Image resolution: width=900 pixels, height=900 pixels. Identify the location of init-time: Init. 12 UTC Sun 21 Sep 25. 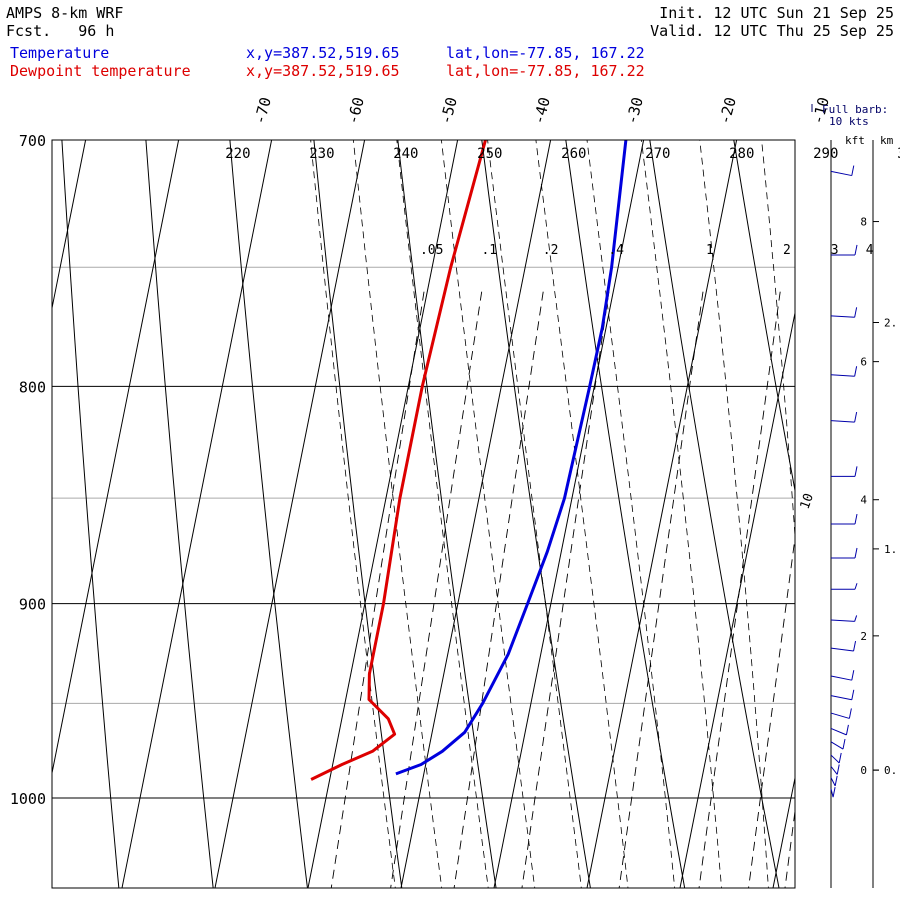
(776, 13).